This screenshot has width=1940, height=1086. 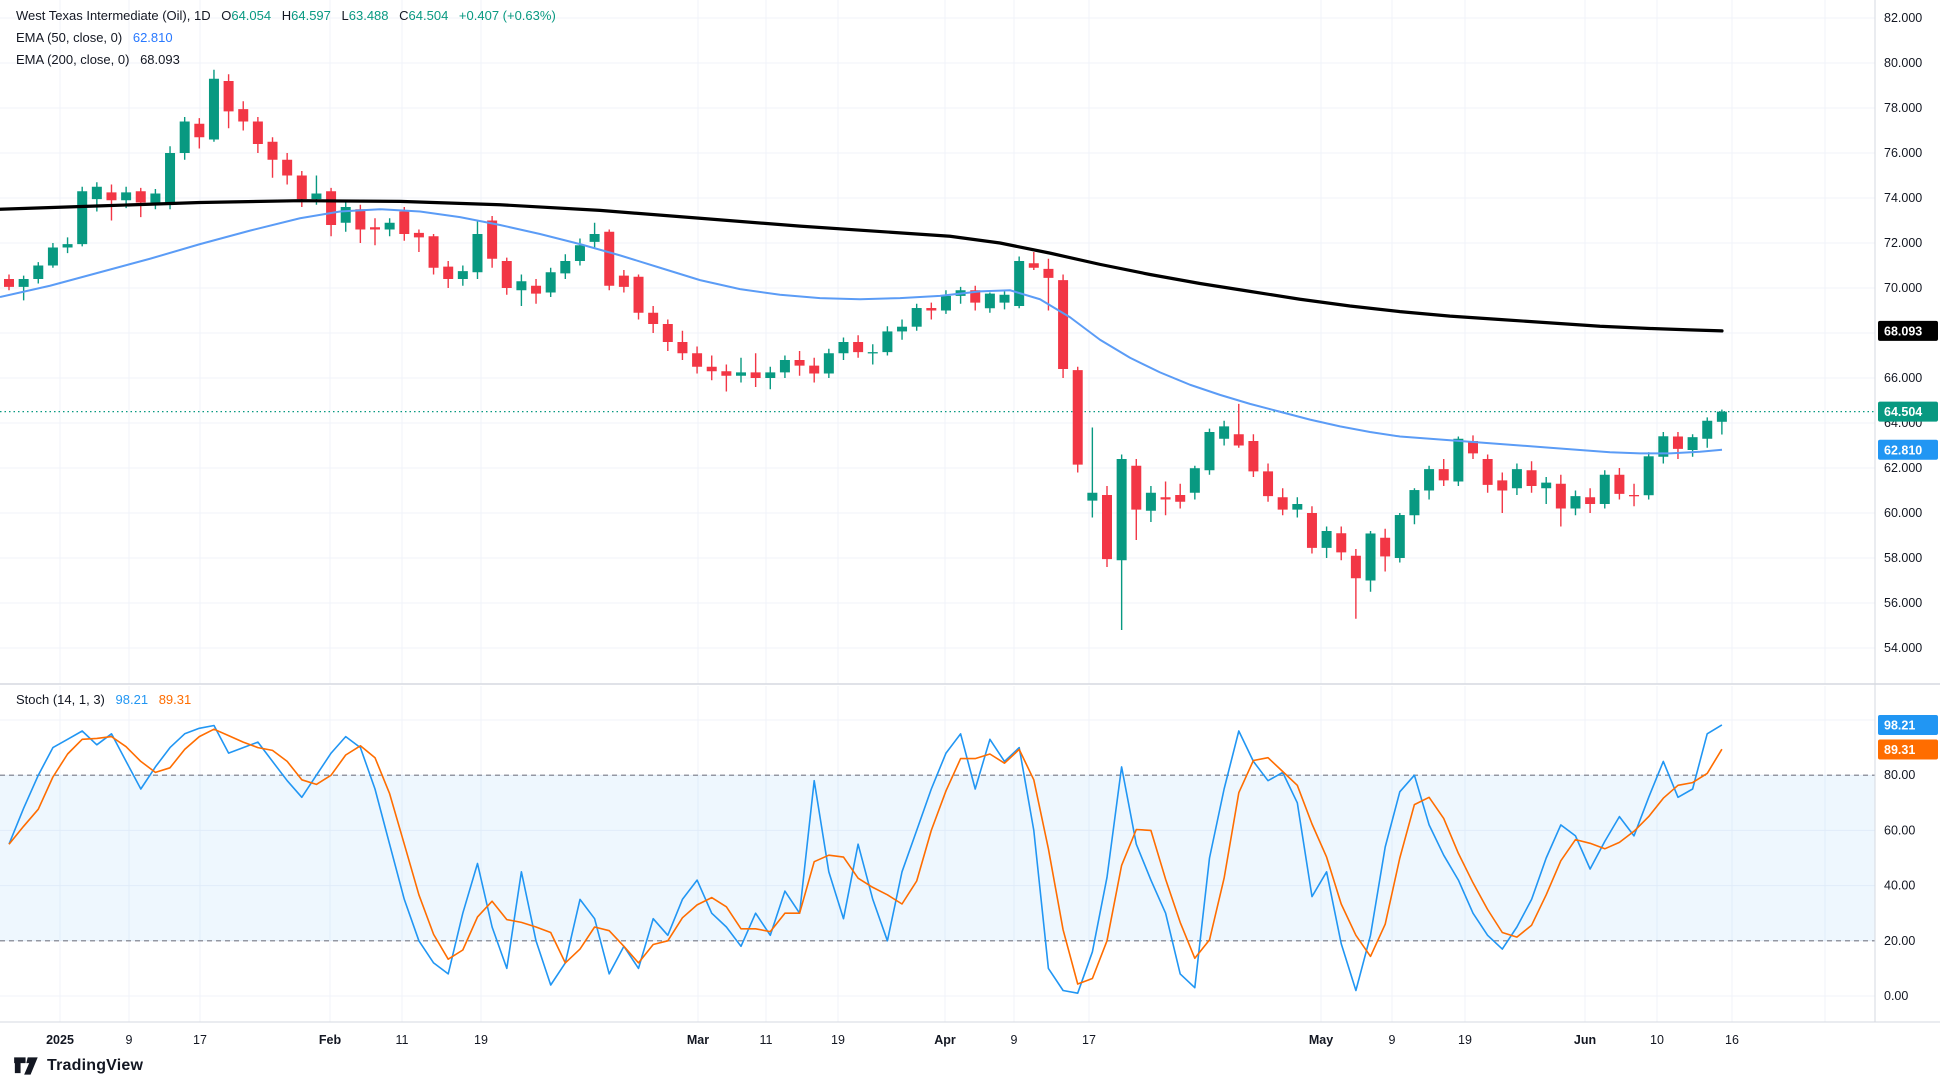 I want to click on price-axis-label: 56.000, so click(x=1903, y=603).